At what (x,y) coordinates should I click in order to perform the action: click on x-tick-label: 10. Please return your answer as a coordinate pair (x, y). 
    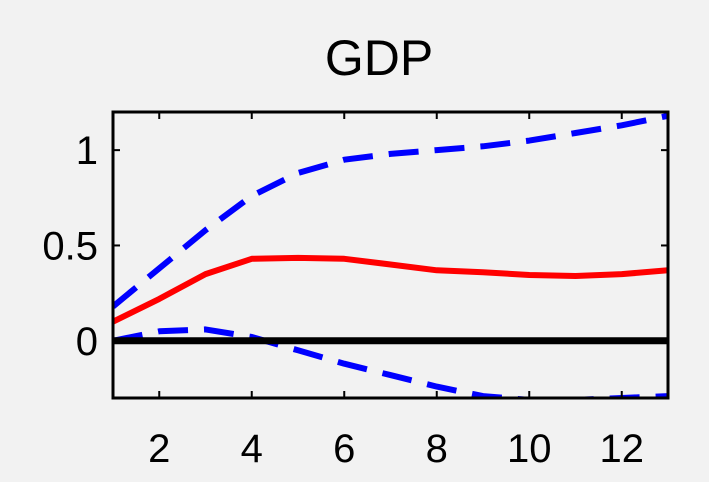
    Looking at the image, I should click on (529, 449).